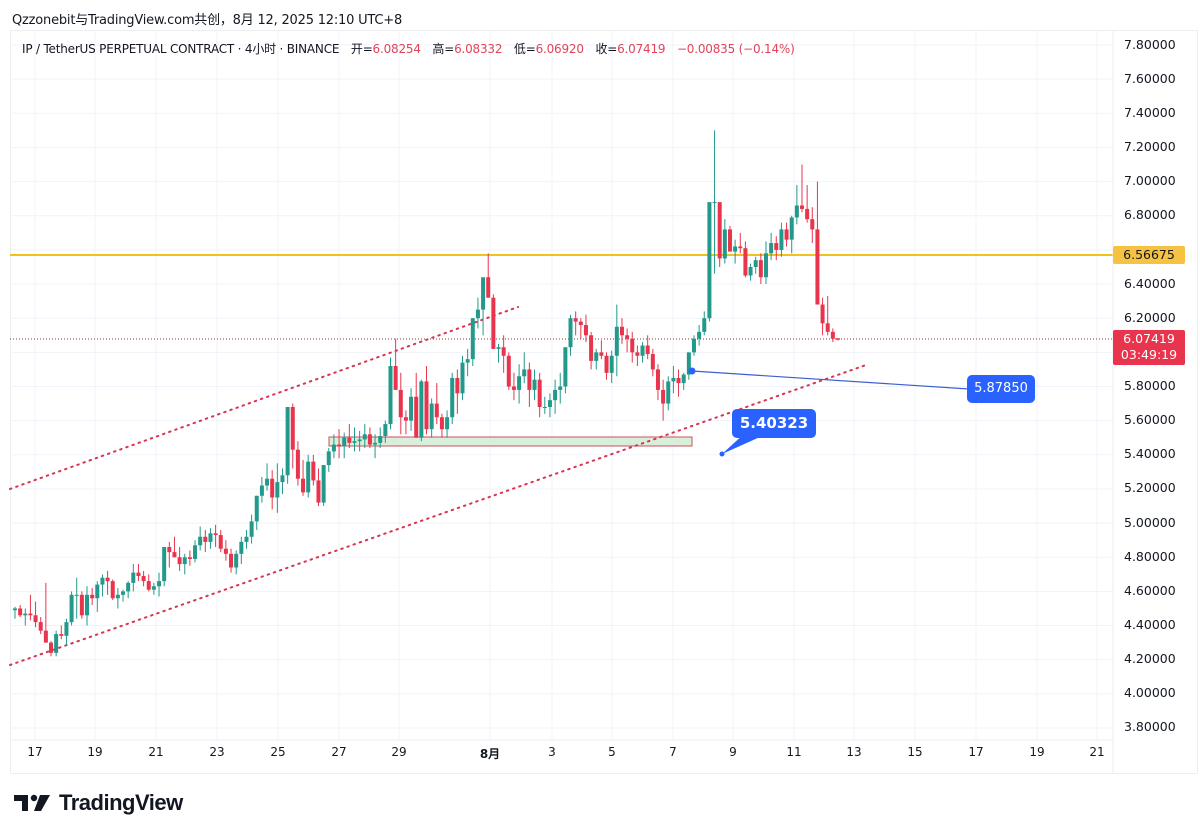  What do you see at coordinates (510, 441) in the screenshot?
I see `support-zone` at bounding box center [510, 441].